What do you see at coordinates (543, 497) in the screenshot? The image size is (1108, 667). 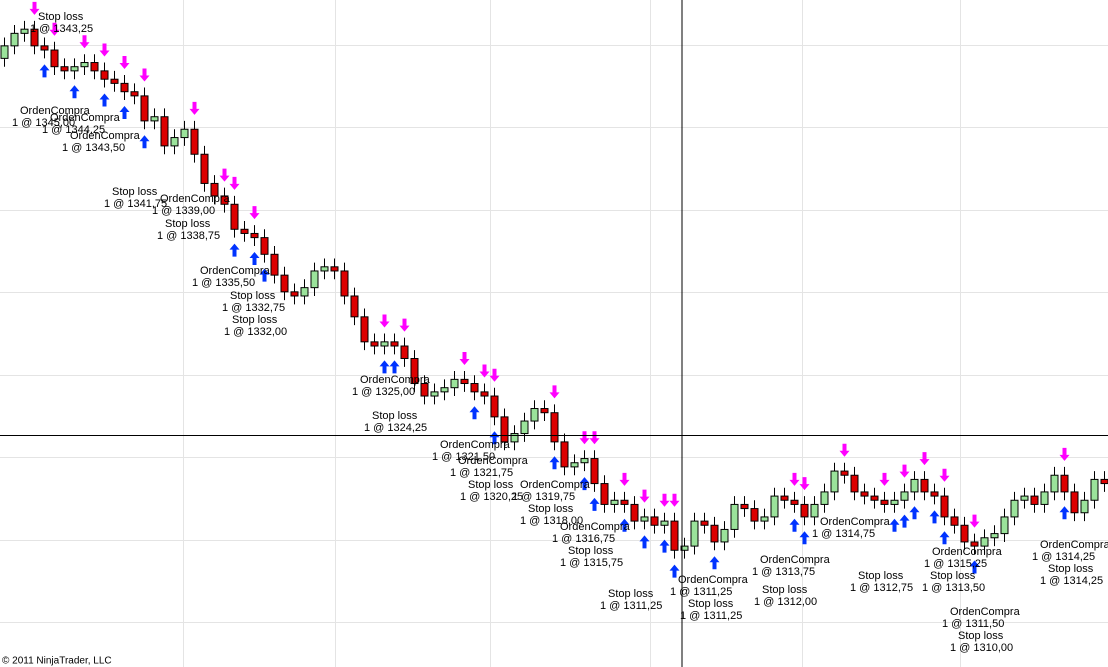 I see `annotation-text: 1 @ 1319,75` at bounding box center [543, 497].